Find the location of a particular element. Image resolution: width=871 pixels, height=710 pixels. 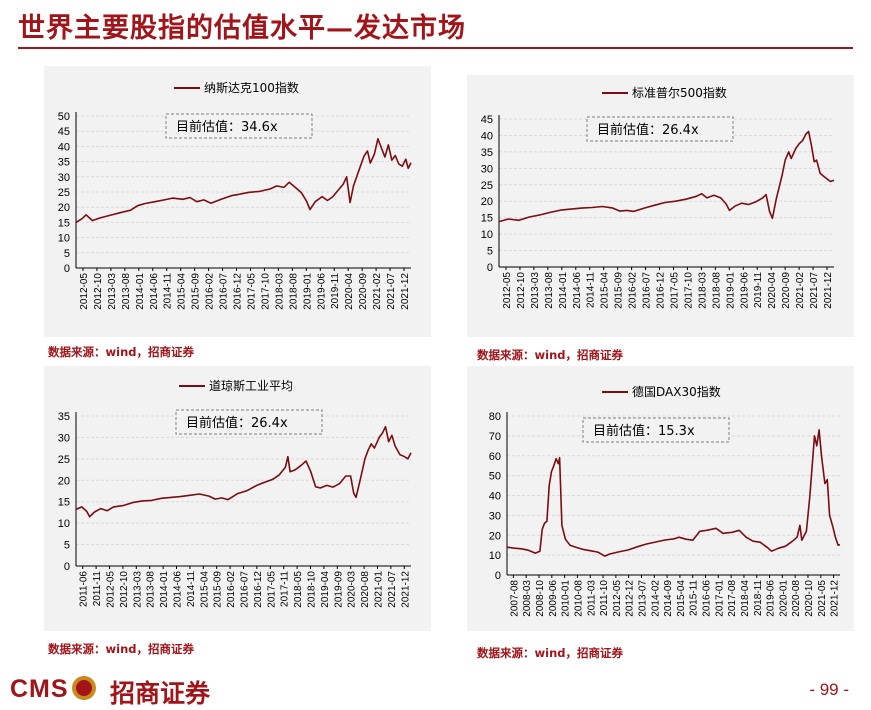

x-tick-label: 2021-07 is located at coordinates (391, 291).